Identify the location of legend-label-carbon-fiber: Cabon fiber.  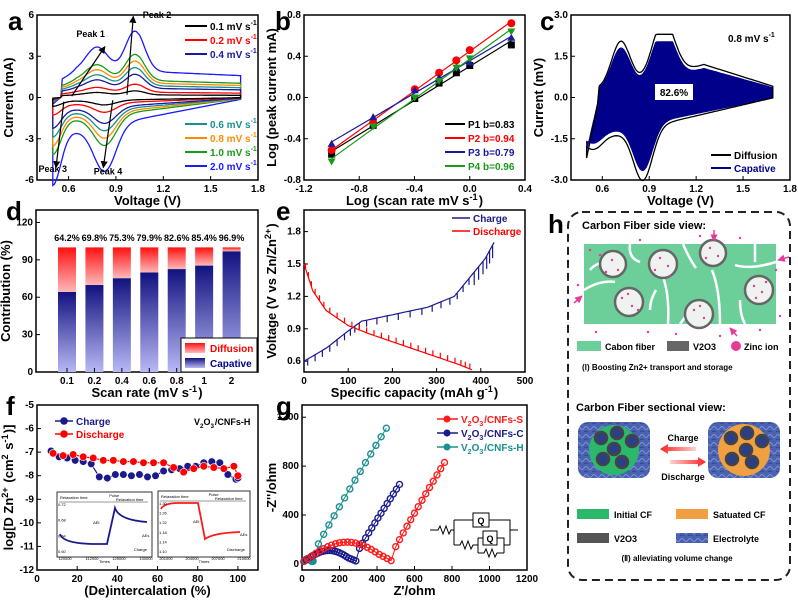
(630, 347).